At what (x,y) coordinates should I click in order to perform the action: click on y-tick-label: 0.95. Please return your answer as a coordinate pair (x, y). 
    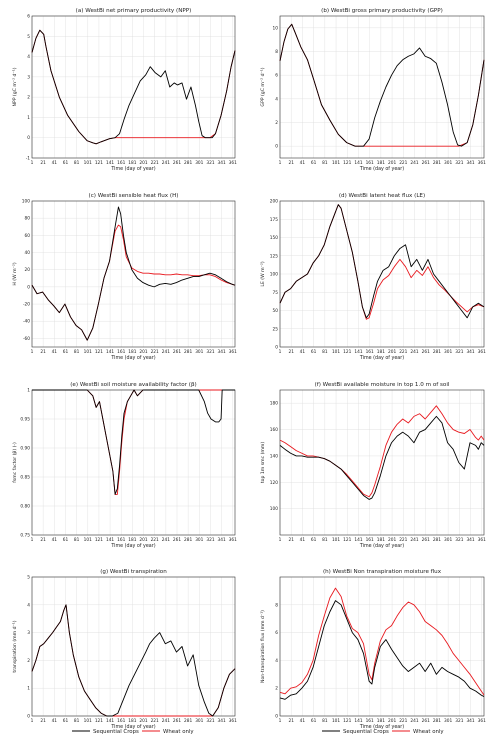
    Looking at the image, I should click on (25, 420).